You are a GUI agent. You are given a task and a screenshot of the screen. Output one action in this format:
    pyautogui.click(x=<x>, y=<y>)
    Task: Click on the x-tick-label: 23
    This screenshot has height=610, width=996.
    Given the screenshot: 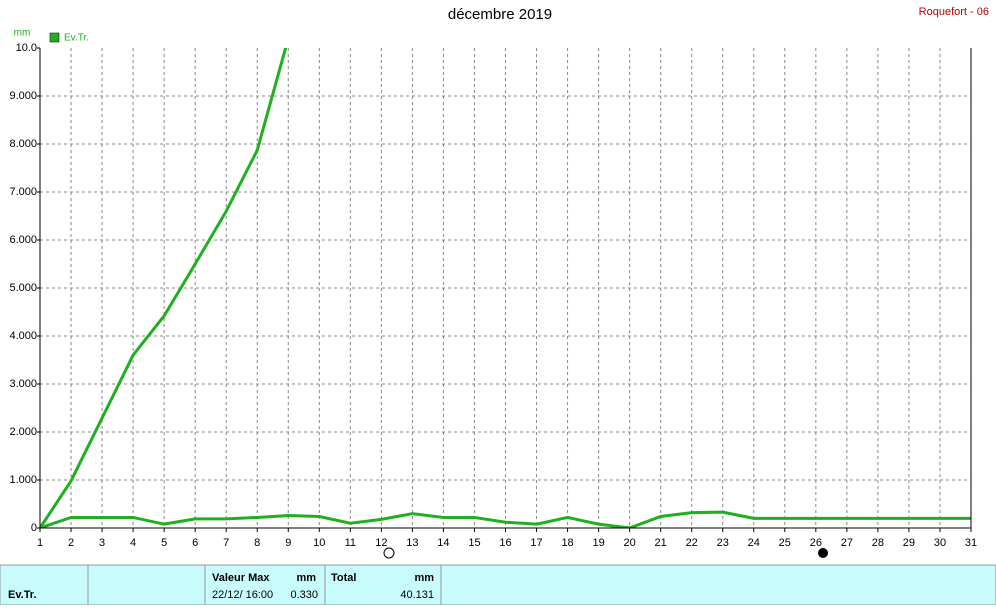 What is the action you would take?
    pyautogui.click(x=723, y=543)
    